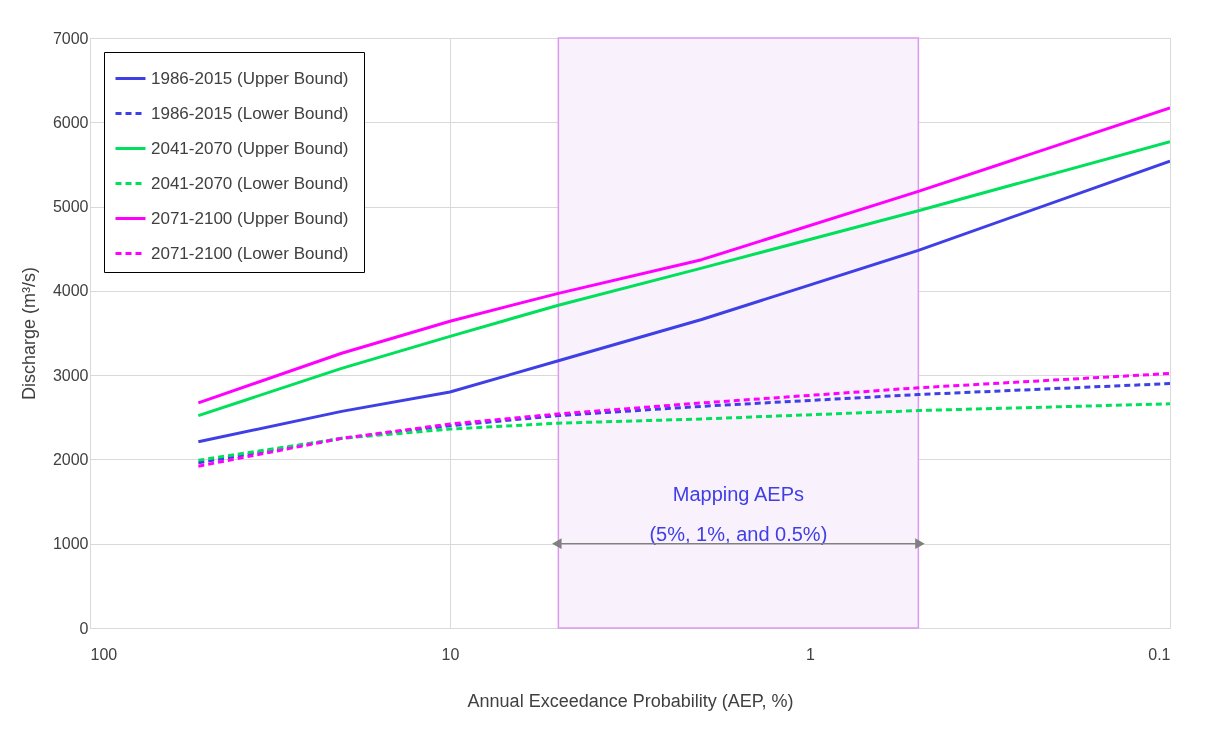  What do you see at coordinates (28, 333) in the screenshot?
I see `y-axis-title: Discharge (m³/s)` at bounding box center [28, 333].